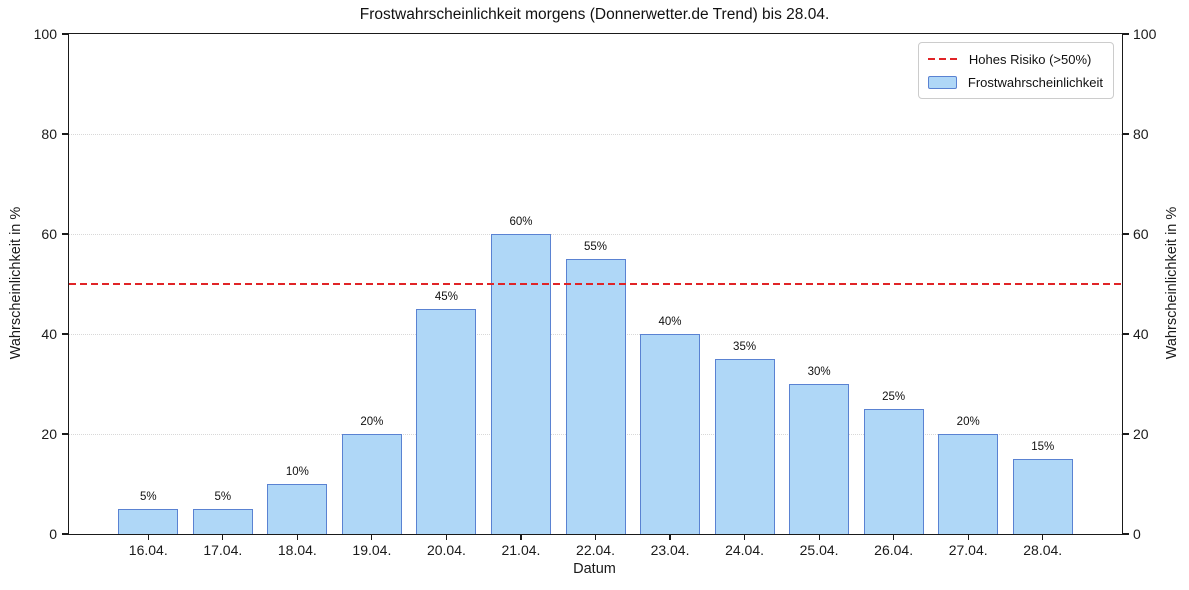 The image size is (1189, 590). I want to click on x-tick-label: 26.04., so click(894, 550).